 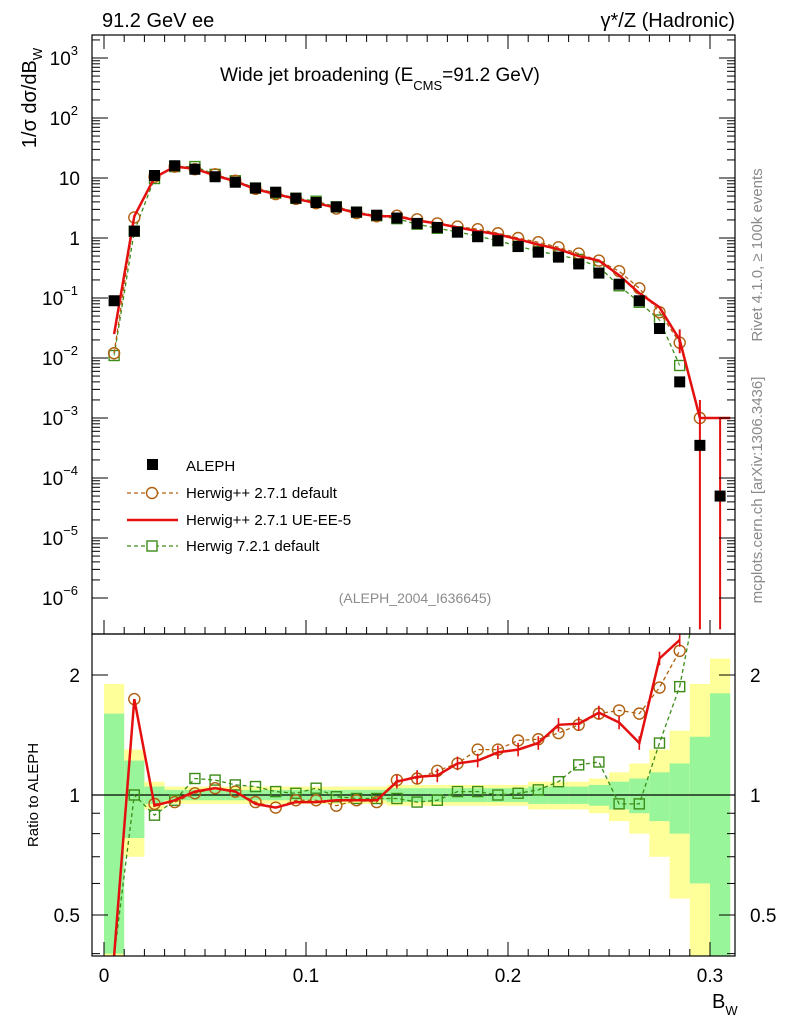 I want to click on main-y-tick-label: 10⁻², so click(x=60, y=356).